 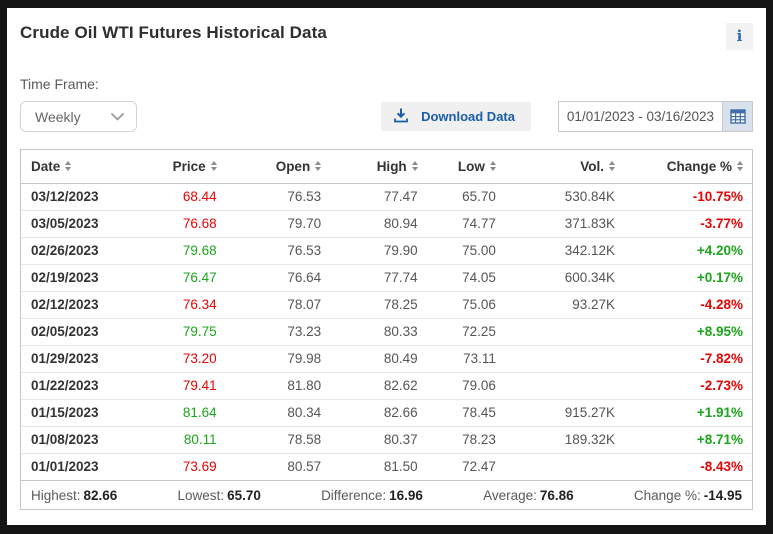 I want to click on cell-date: 02/26/2023, so click(x=83, y=250).